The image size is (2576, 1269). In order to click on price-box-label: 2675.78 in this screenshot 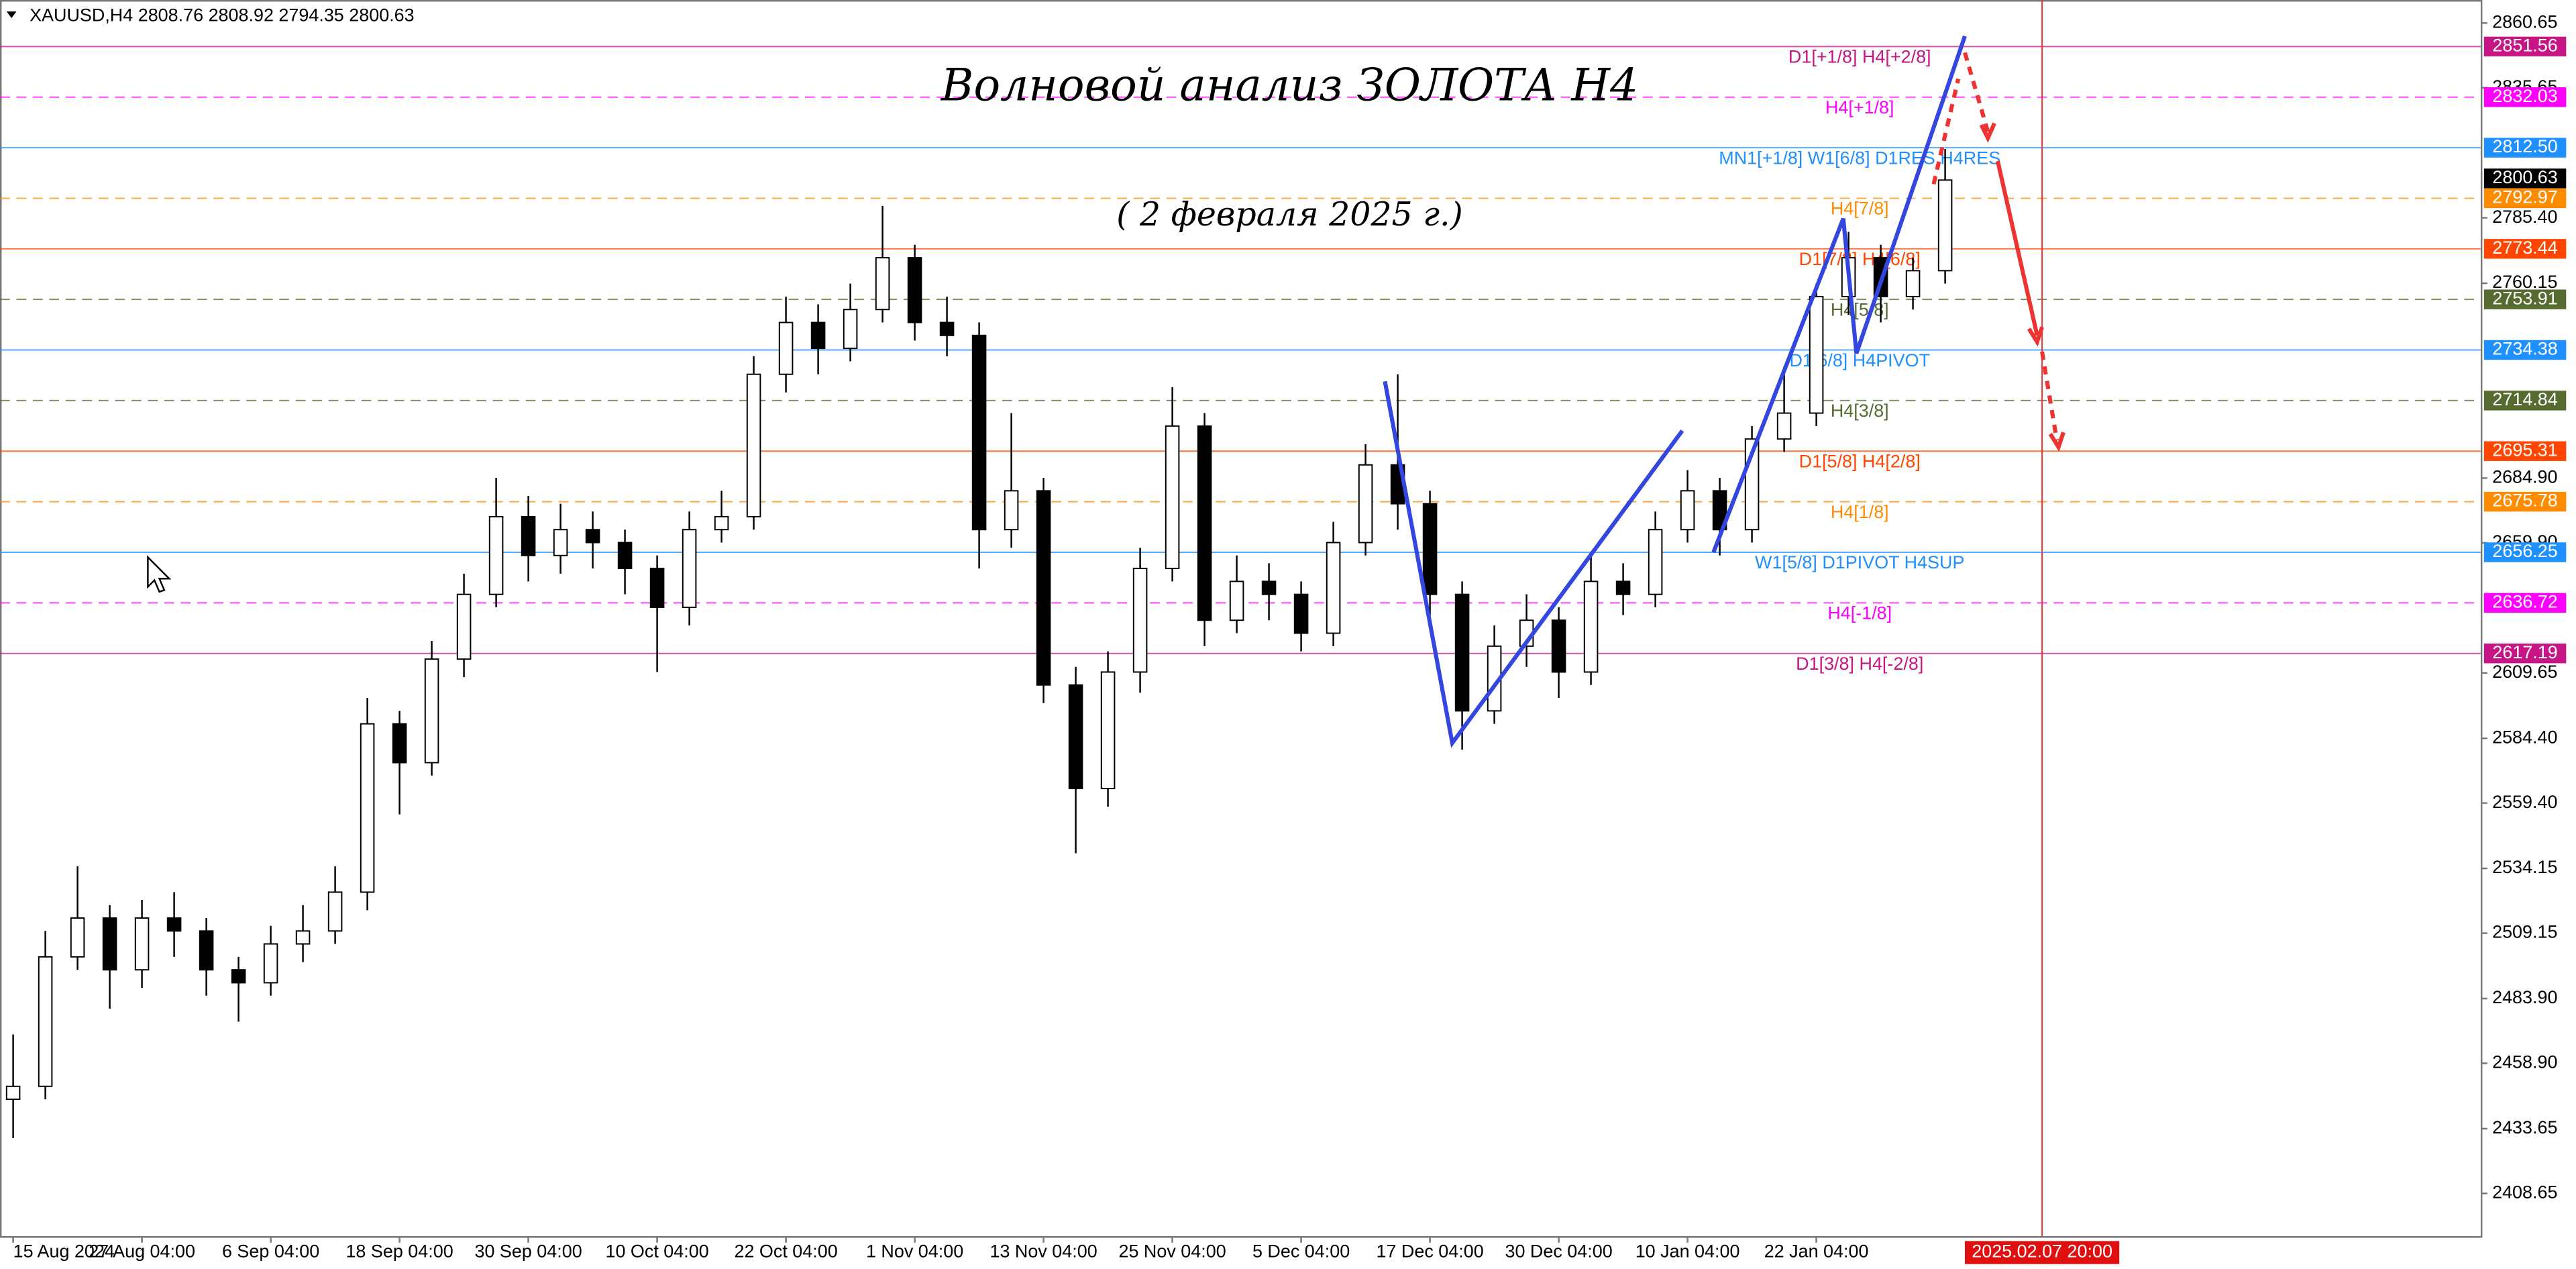, I will do `click(2524, 501)`.